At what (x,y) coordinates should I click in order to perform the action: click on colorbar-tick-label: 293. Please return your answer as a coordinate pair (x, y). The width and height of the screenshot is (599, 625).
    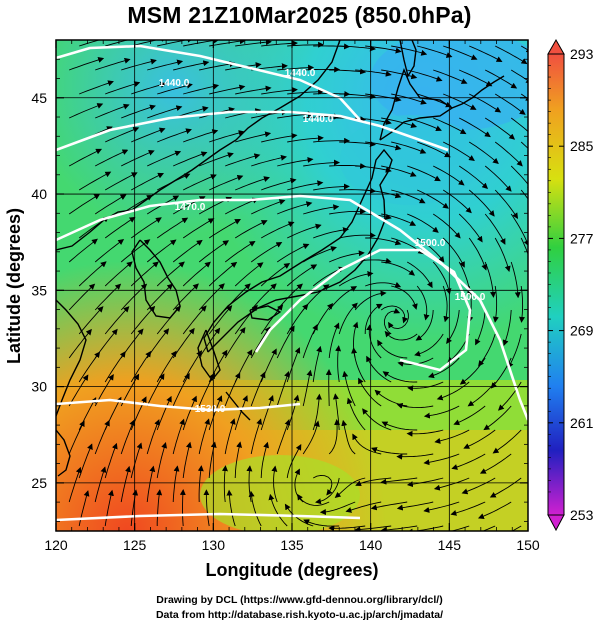
    Looking at the image, I should click on (582, 54).